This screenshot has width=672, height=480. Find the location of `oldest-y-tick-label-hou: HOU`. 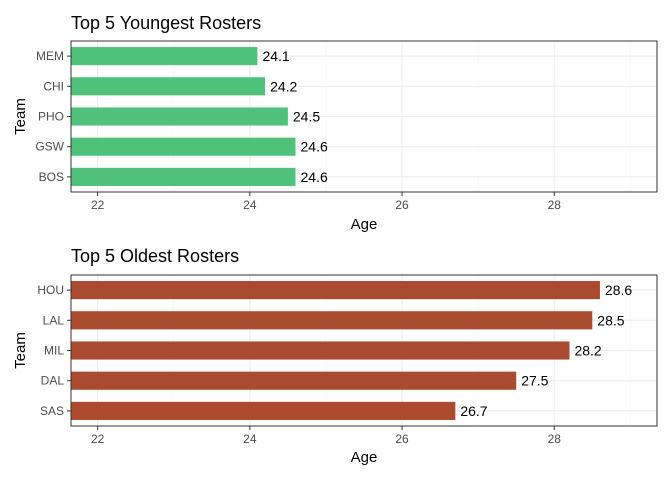

oldest-y-tick-label-hou: HOU is located at coordinates (50, 290).